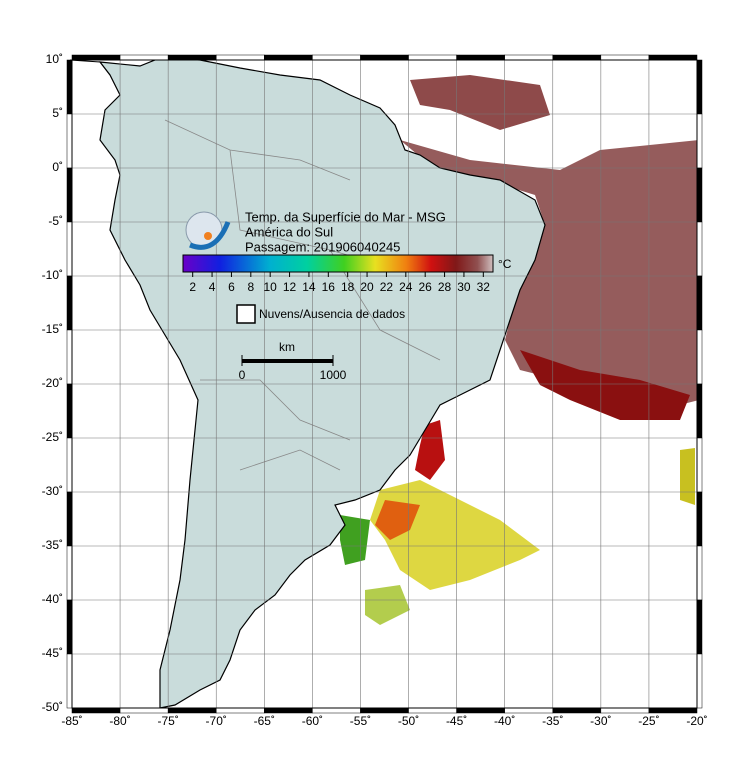 Image resolution: width=741 pixels, height=781 pixels. What do you see at coordinates (212, 287) in the screenshot?
I see `colorbar-tick-label: 4` at bounding box center [212, 287].